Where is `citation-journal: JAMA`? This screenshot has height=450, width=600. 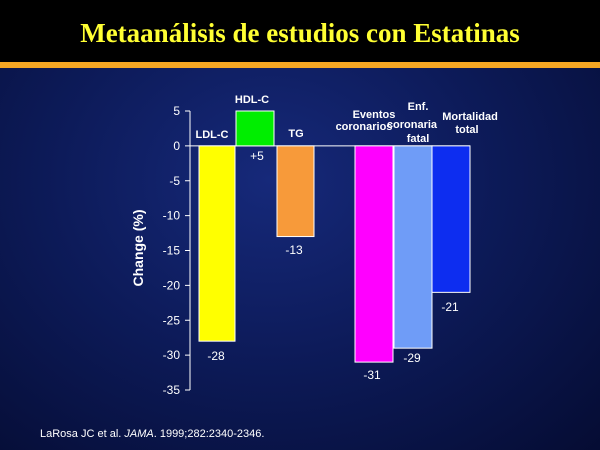
citation-journal: JAMA is located at coordinates (139, 434).